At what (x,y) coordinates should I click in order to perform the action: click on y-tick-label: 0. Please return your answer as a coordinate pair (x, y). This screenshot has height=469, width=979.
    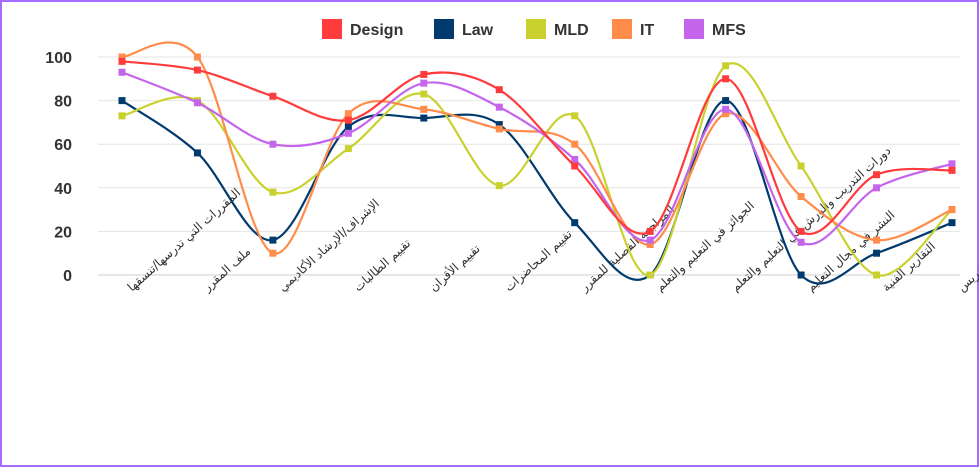
    Looking at the image, I should click on (67, 276).